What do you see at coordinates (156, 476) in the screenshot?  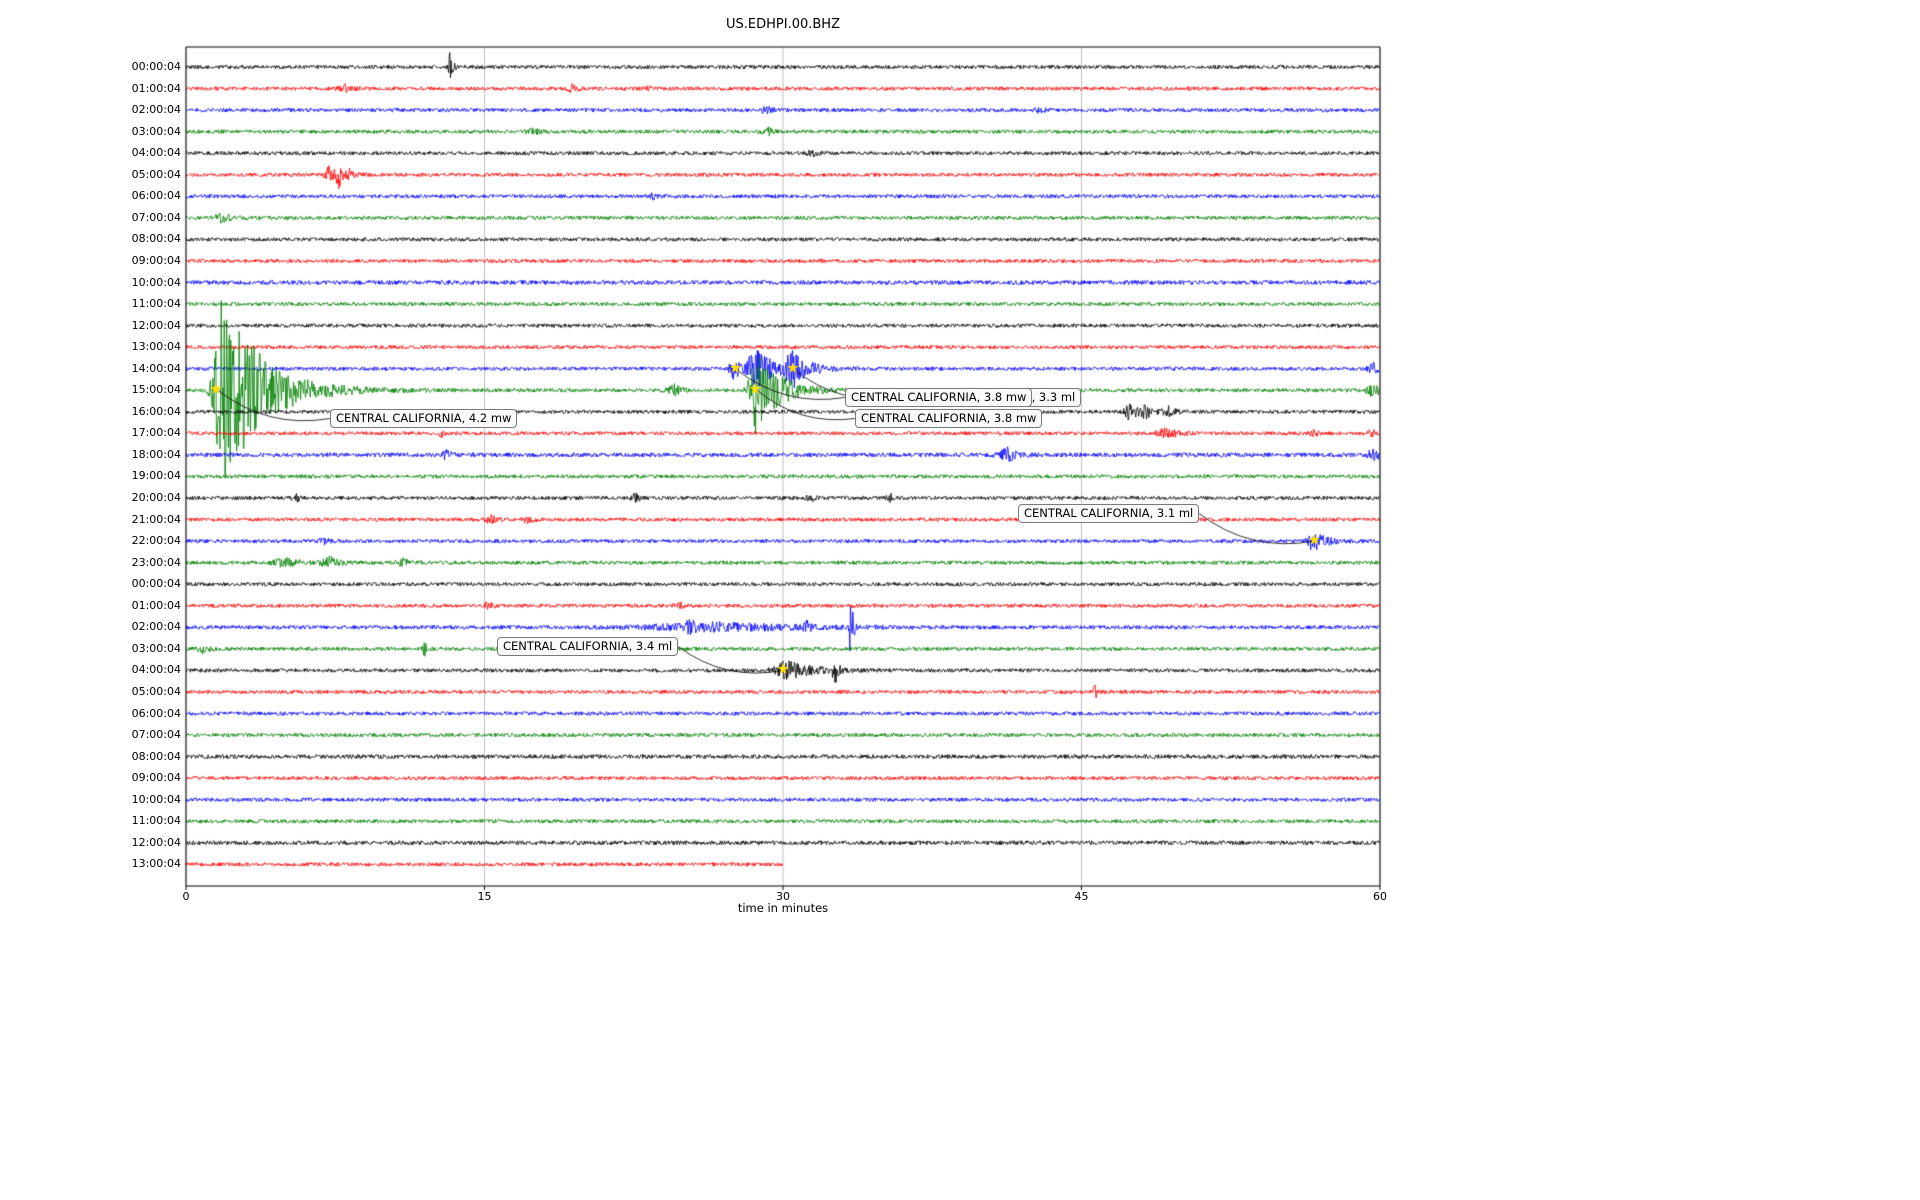 I see `row-label: 19:00:04` at bounding box center [156, 476].